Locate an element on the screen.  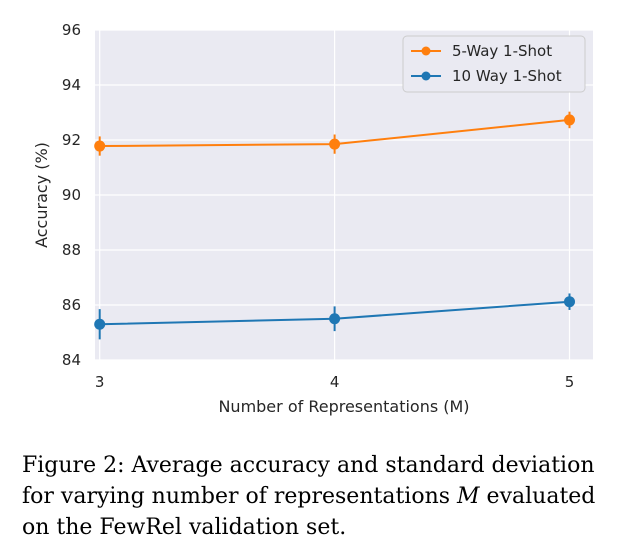
x-tick-label: 3 is located at coordinates (100, 382).